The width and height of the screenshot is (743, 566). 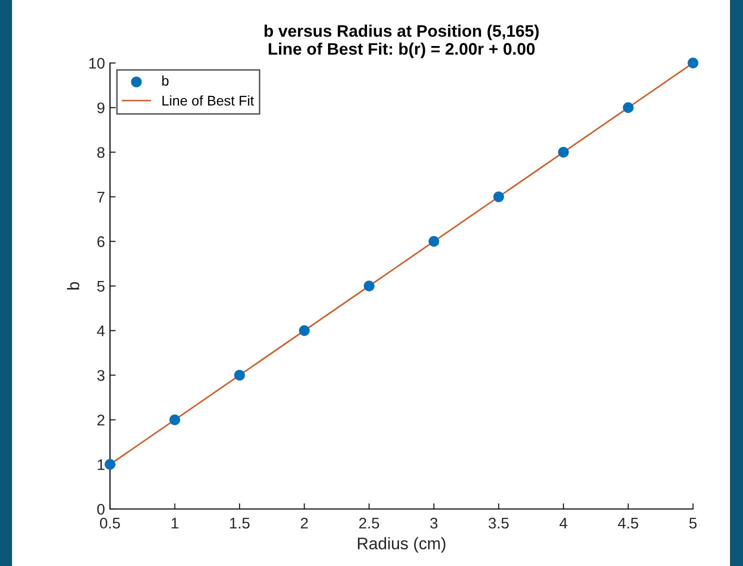 What do you see at coordinates (175, 523) in the screenshot?
I see `x-tick-label: 1` at bounding box center [175, 523].